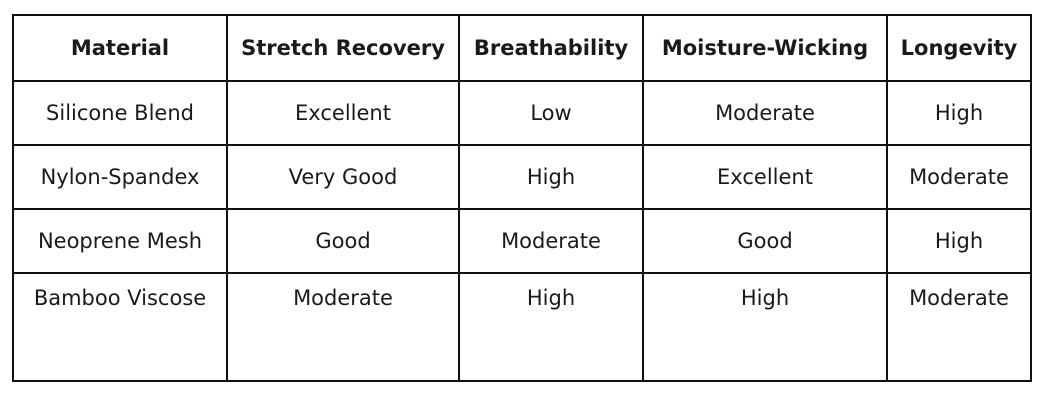 The image size is (1042, 401). I want to click on header-longevity: Longevity, so click(959, 48).